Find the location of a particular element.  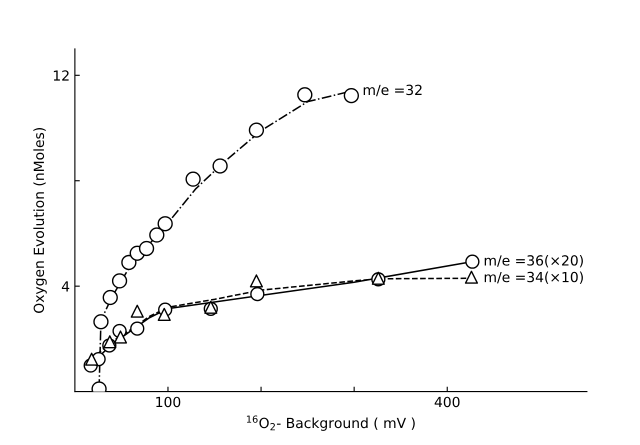

series-label: m/e =32 is located at coordinates (393, 90).